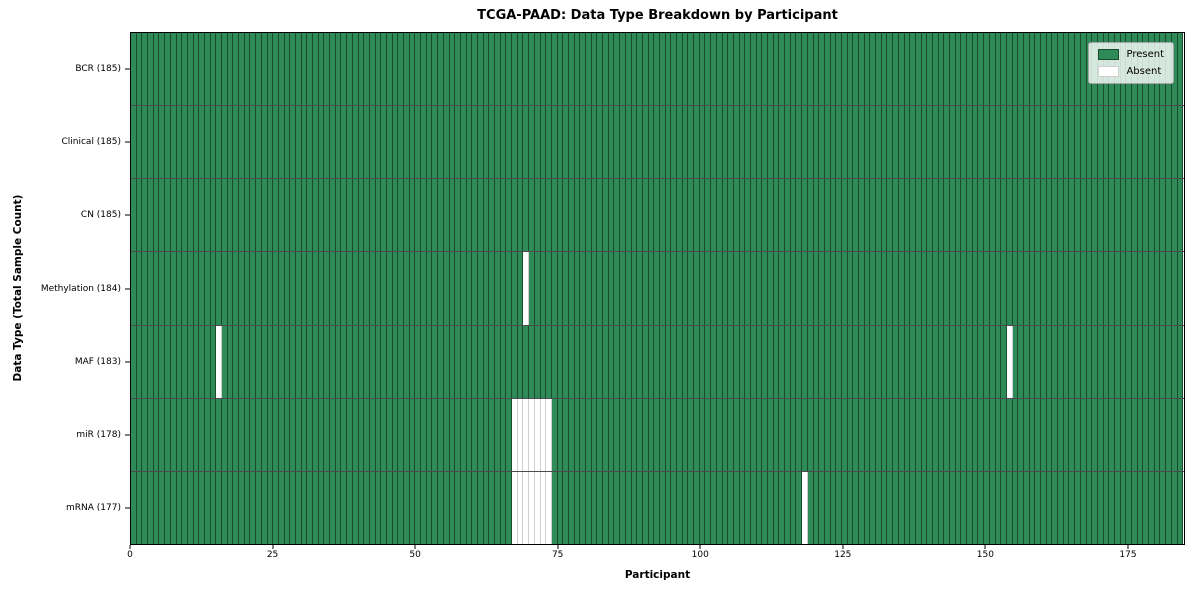 The height and width of the screenshot is (600, 1200). Describe the element at coordinates (91, 141) in the screenshot. I see `y-tick-label: Clinical (185)` at that location.